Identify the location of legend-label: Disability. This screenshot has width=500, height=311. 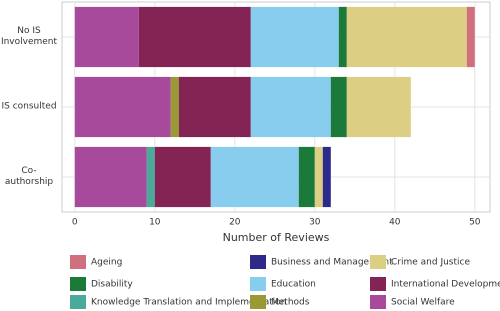
(112, 285).